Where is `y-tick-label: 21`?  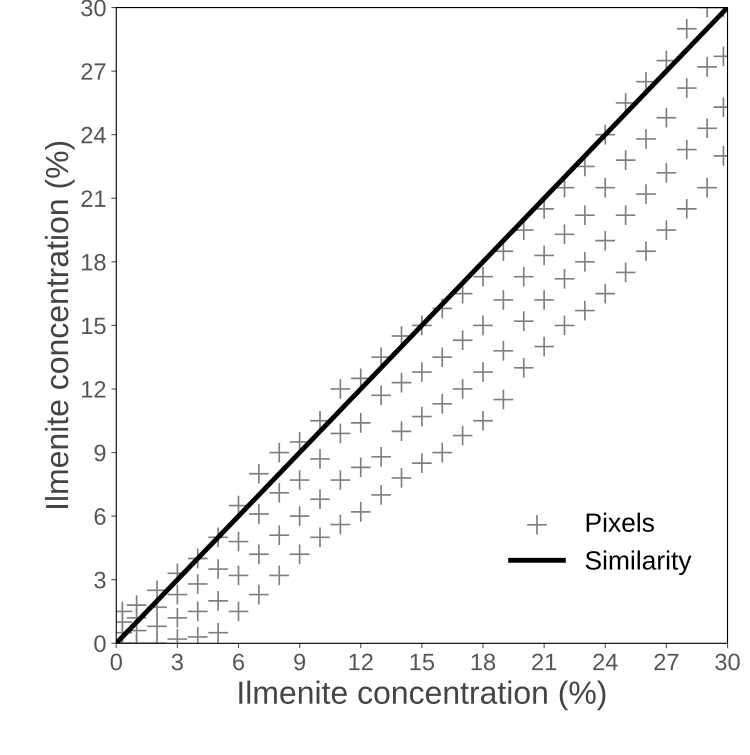 y-tick-label: 21 is located at coordinates (93, 198).